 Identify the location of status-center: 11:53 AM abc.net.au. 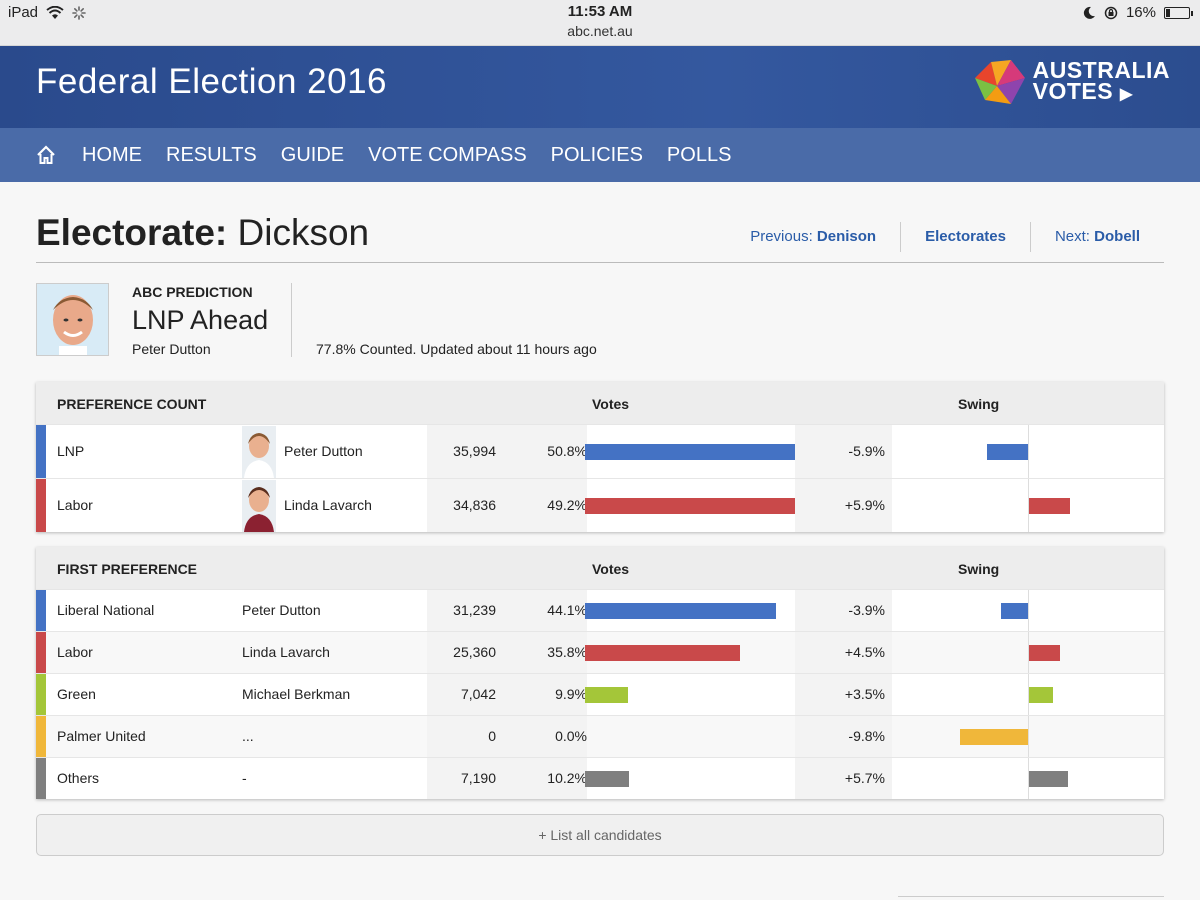
(600, 21).